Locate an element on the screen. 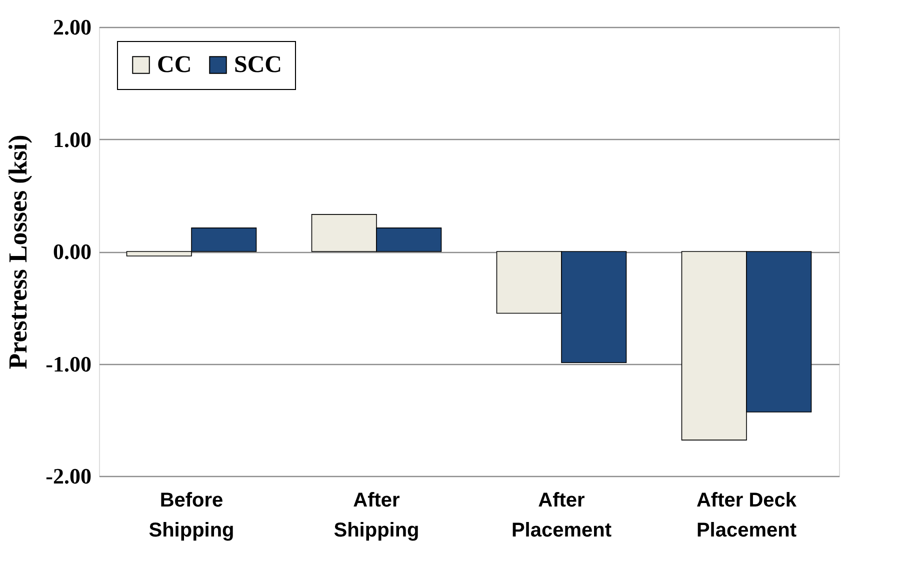  y-axis-title: Prestress Losses (ksi) is located at coordinates (18, 252).